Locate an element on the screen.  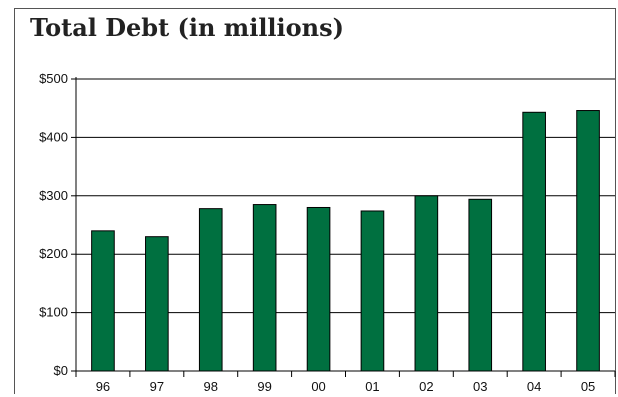
x-tick-label: 01 is located at coordinates (372, 386).